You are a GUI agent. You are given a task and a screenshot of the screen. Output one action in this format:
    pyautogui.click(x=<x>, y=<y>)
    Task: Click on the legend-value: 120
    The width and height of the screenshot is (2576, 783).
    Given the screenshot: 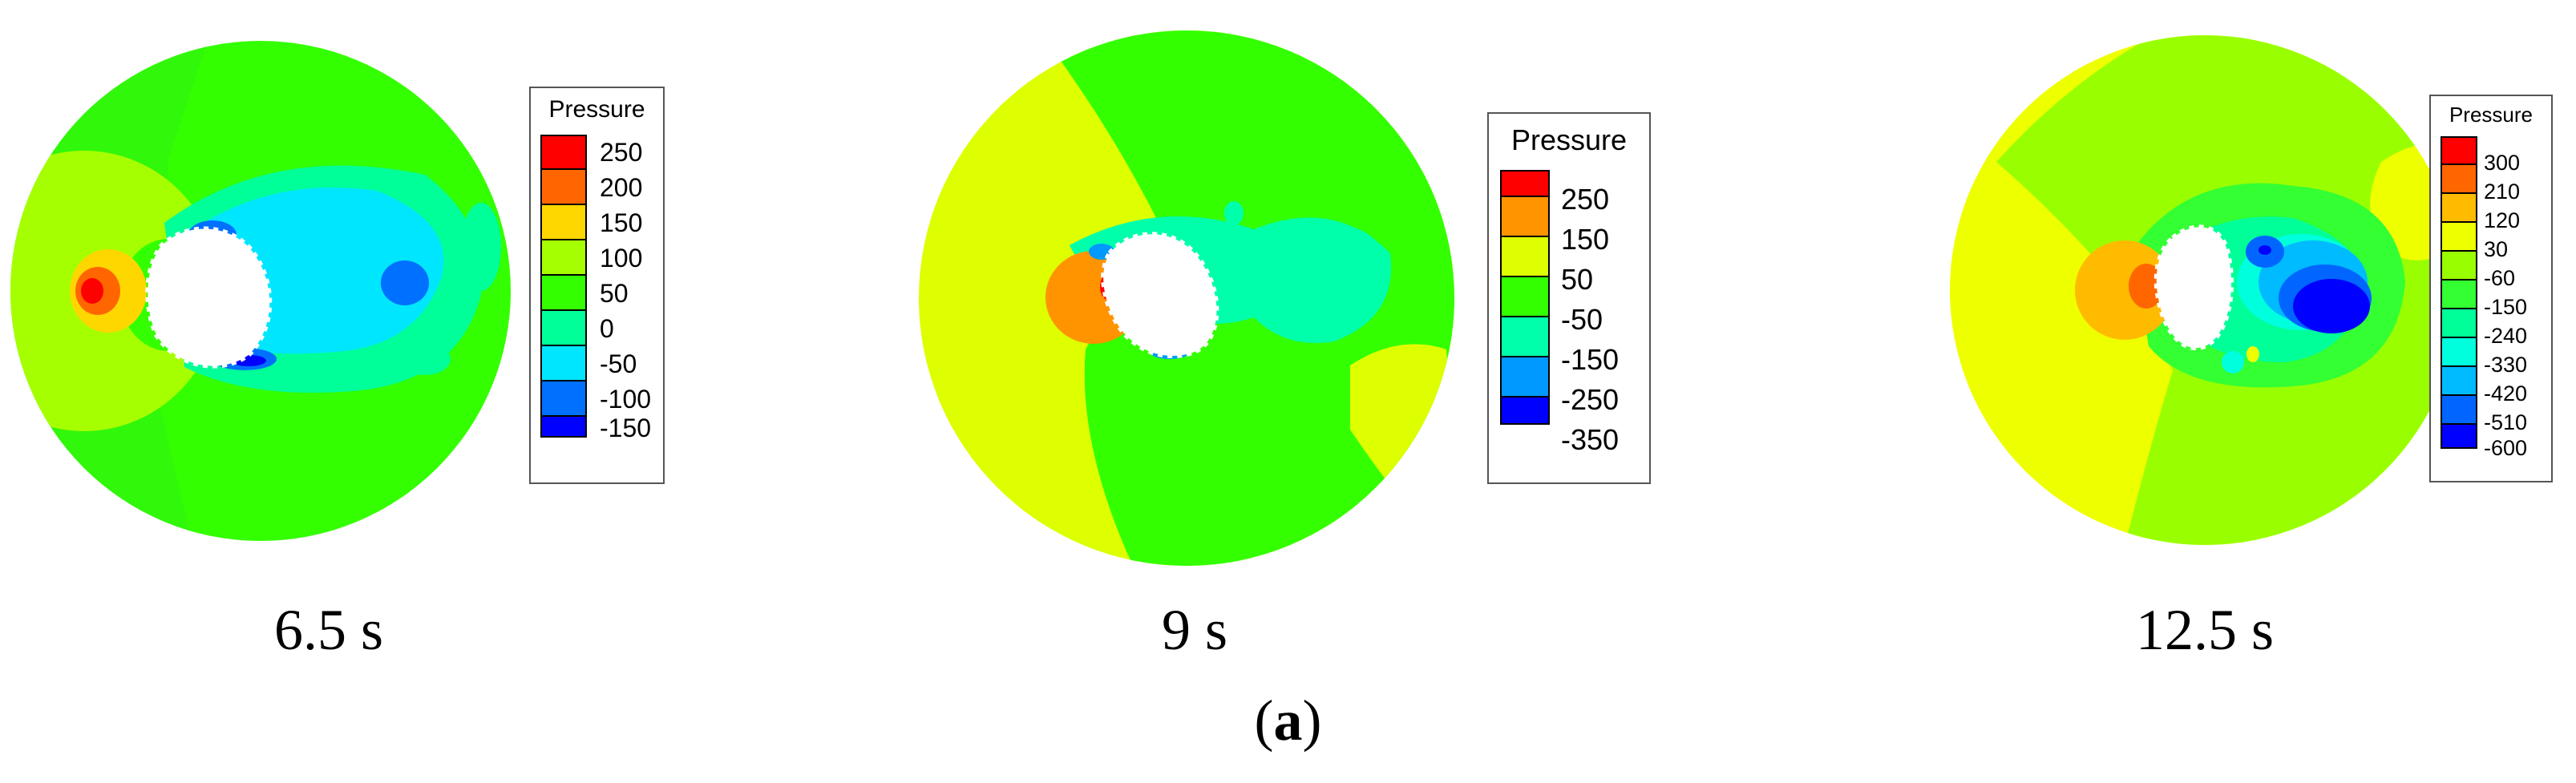 What is the action you would take?
    pyautogui.click(x=2502, y=220)
    